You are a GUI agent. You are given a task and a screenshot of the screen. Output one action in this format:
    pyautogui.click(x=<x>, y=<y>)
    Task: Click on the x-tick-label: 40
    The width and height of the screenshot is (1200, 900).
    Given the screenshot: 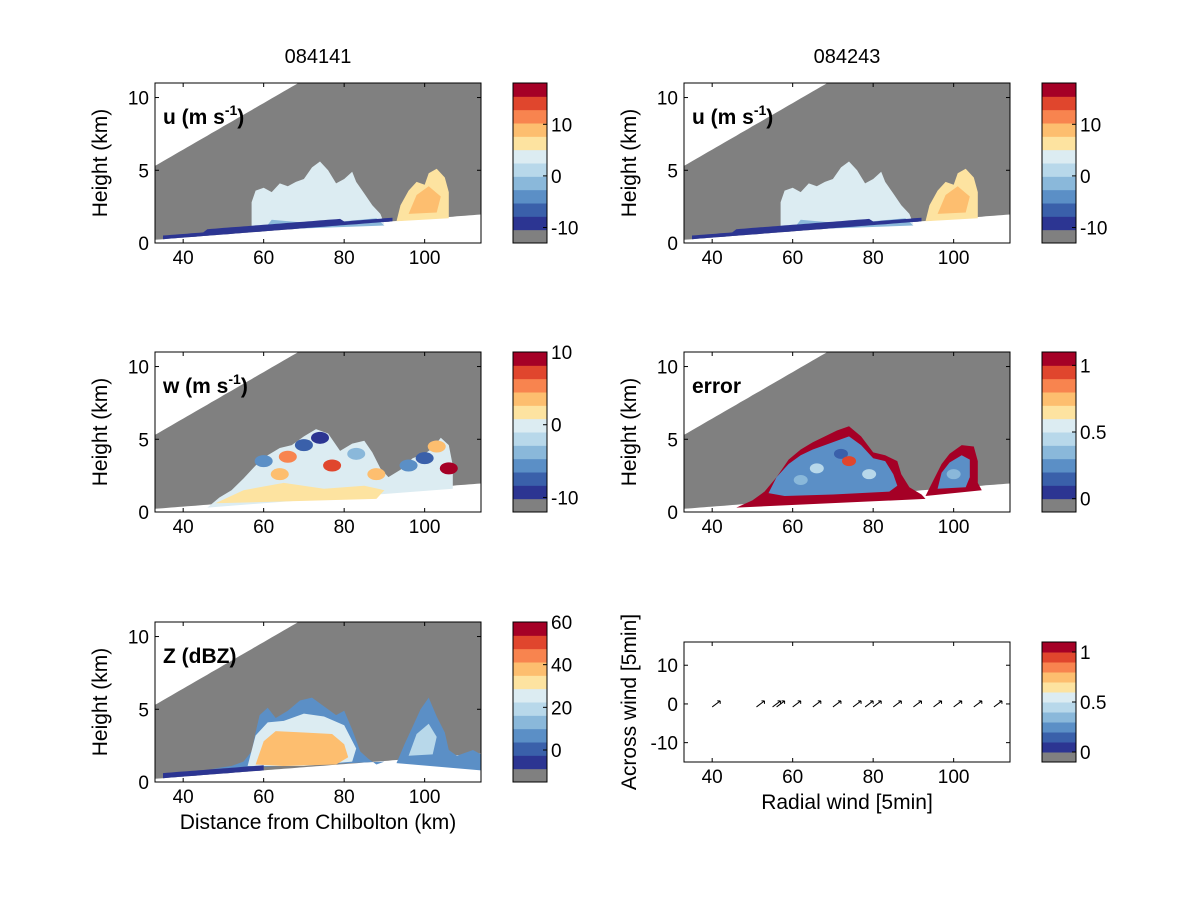 What is the action you would take?
    pyautogui.click(x=712, y=777)
    